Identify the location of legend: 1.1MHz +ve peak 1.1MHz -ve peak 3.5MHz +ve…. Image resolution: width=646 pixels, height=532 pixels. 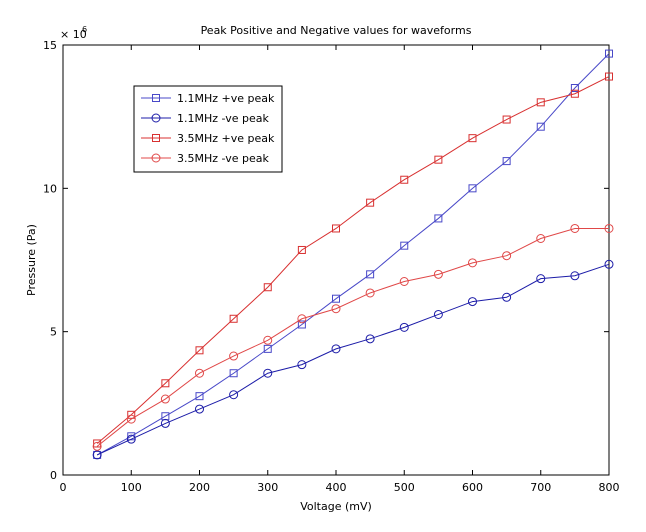
(208, 129).